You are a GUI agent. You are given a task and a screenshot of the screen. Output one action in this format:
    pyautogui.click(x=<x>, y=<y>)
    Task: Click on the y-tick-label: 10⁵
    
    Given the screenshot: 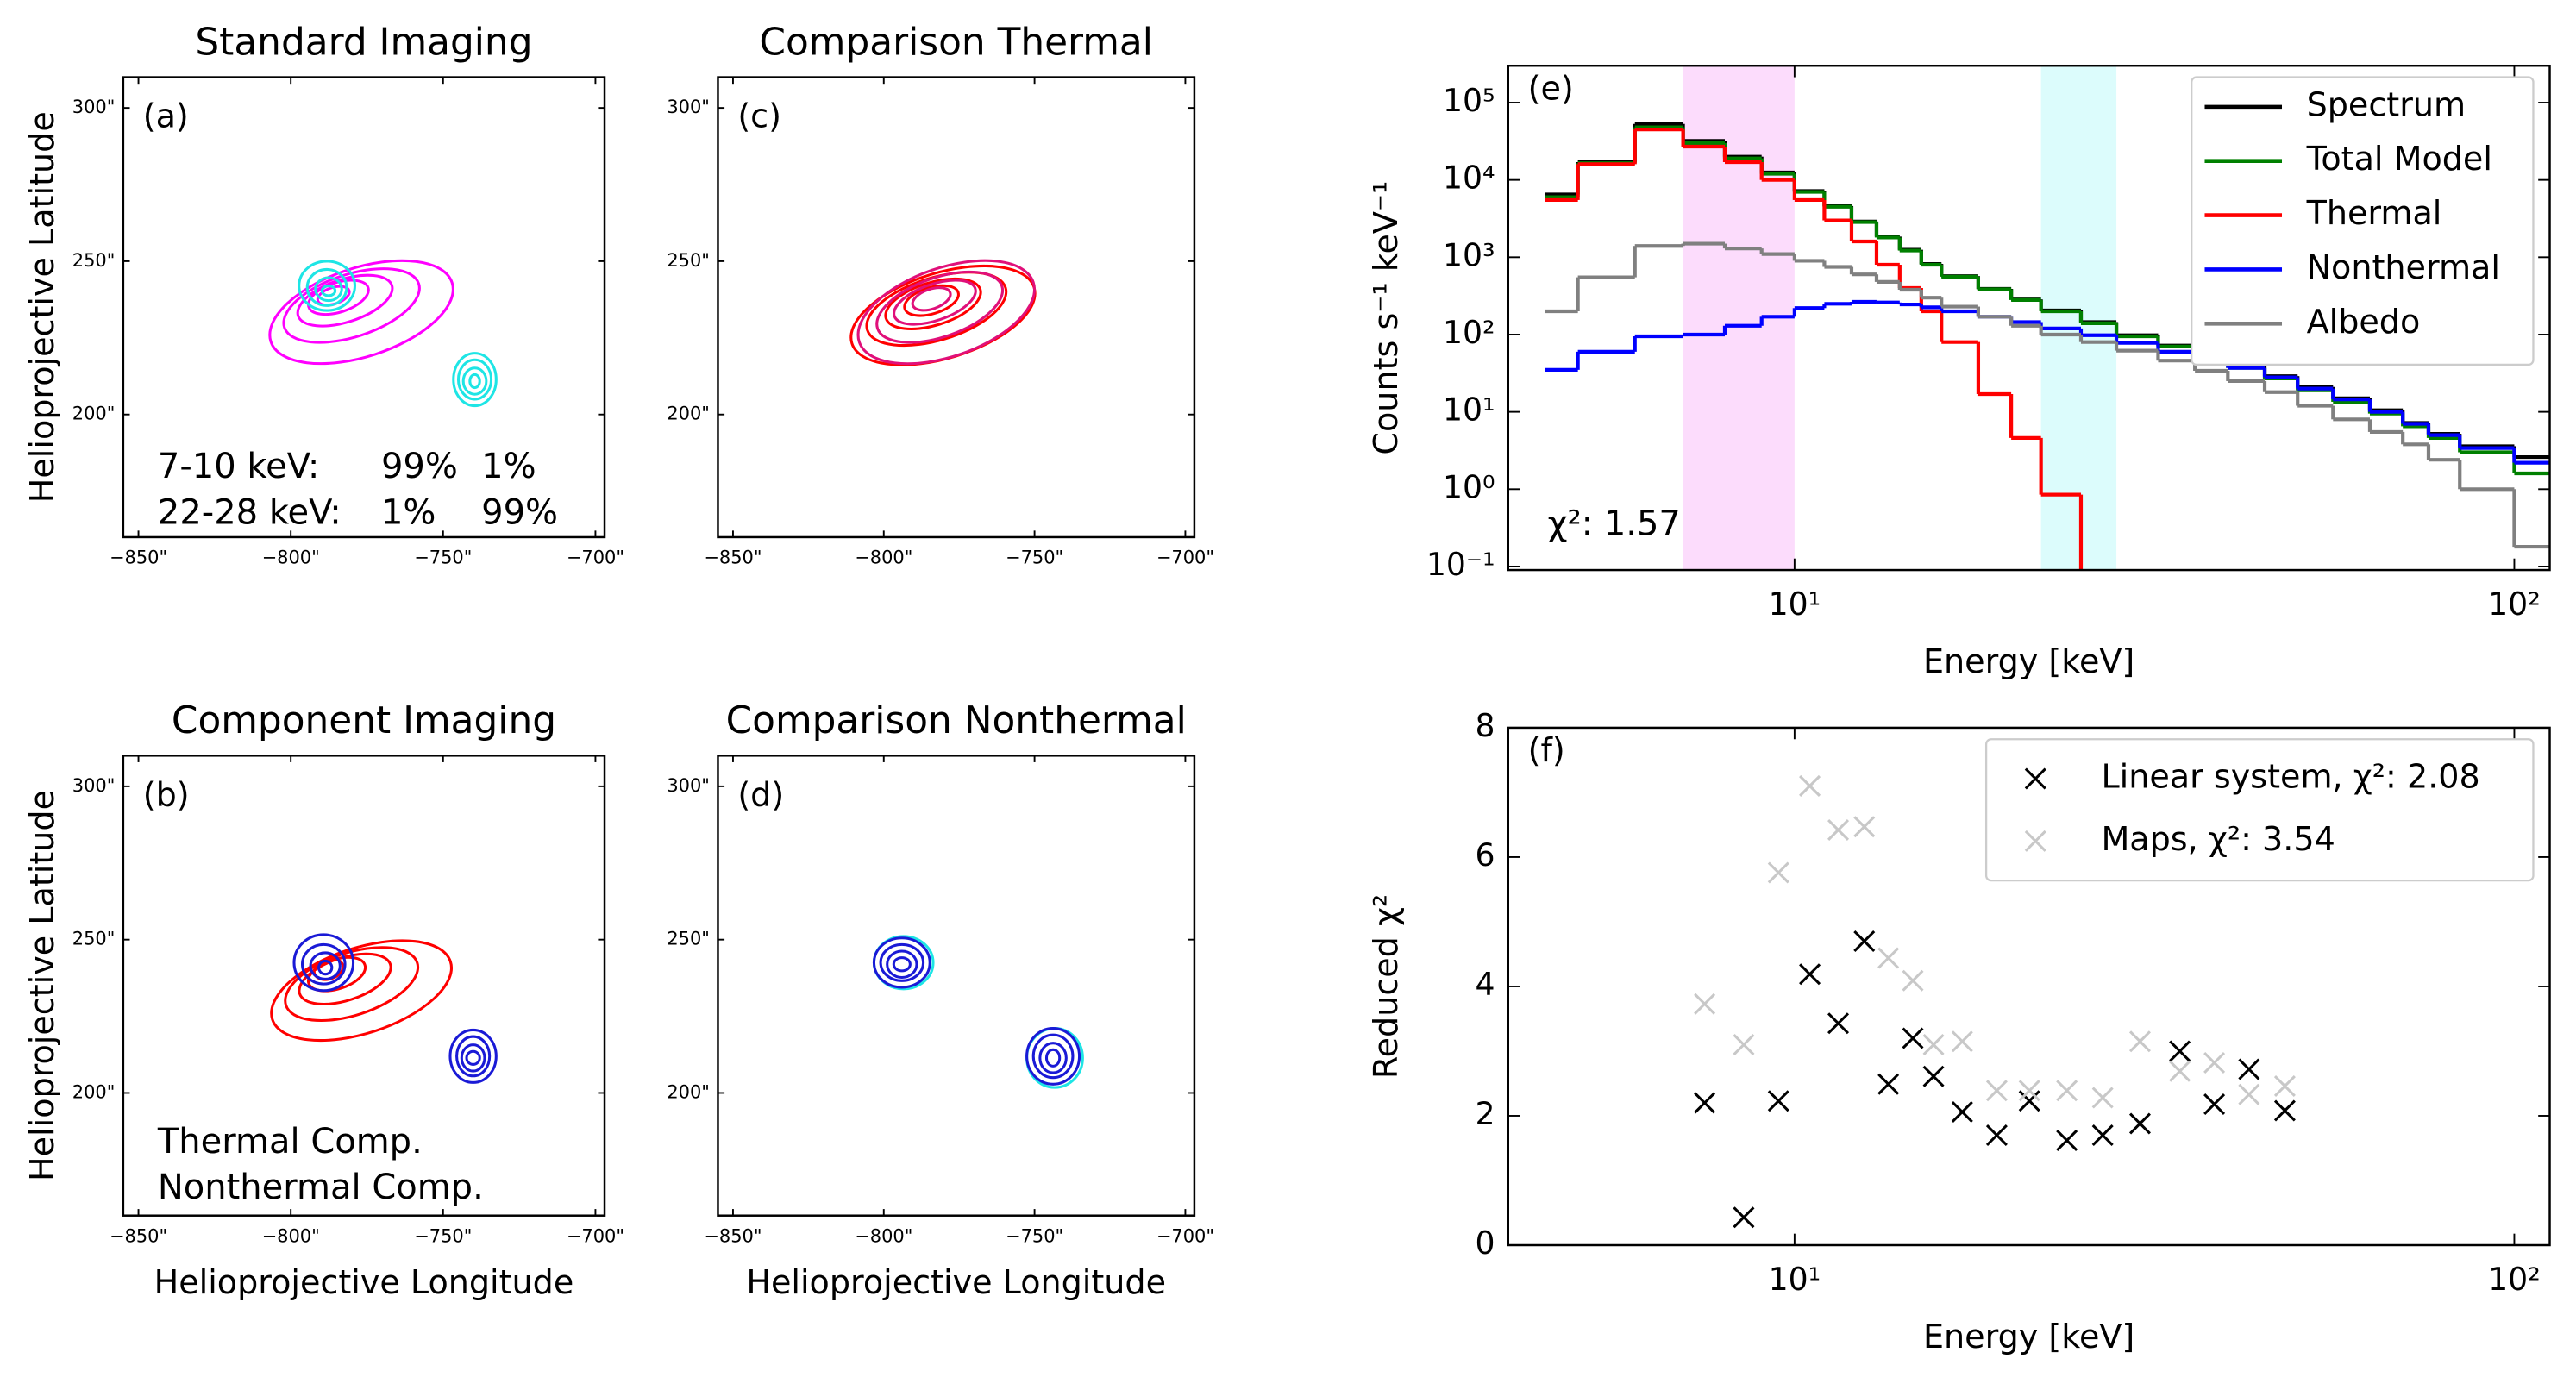 What is the action you would take?
    pyautogui.click(x=1469, y=101)
    